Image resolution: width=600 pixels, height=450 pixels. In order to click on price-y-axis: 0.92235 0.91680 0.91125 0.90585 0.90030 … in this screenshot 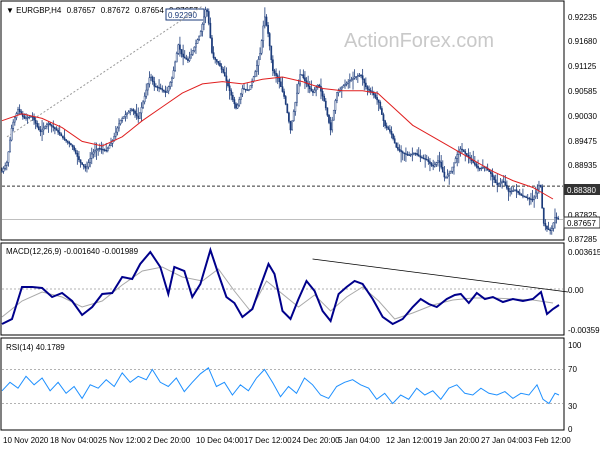, I will do `click(582, 128)`.